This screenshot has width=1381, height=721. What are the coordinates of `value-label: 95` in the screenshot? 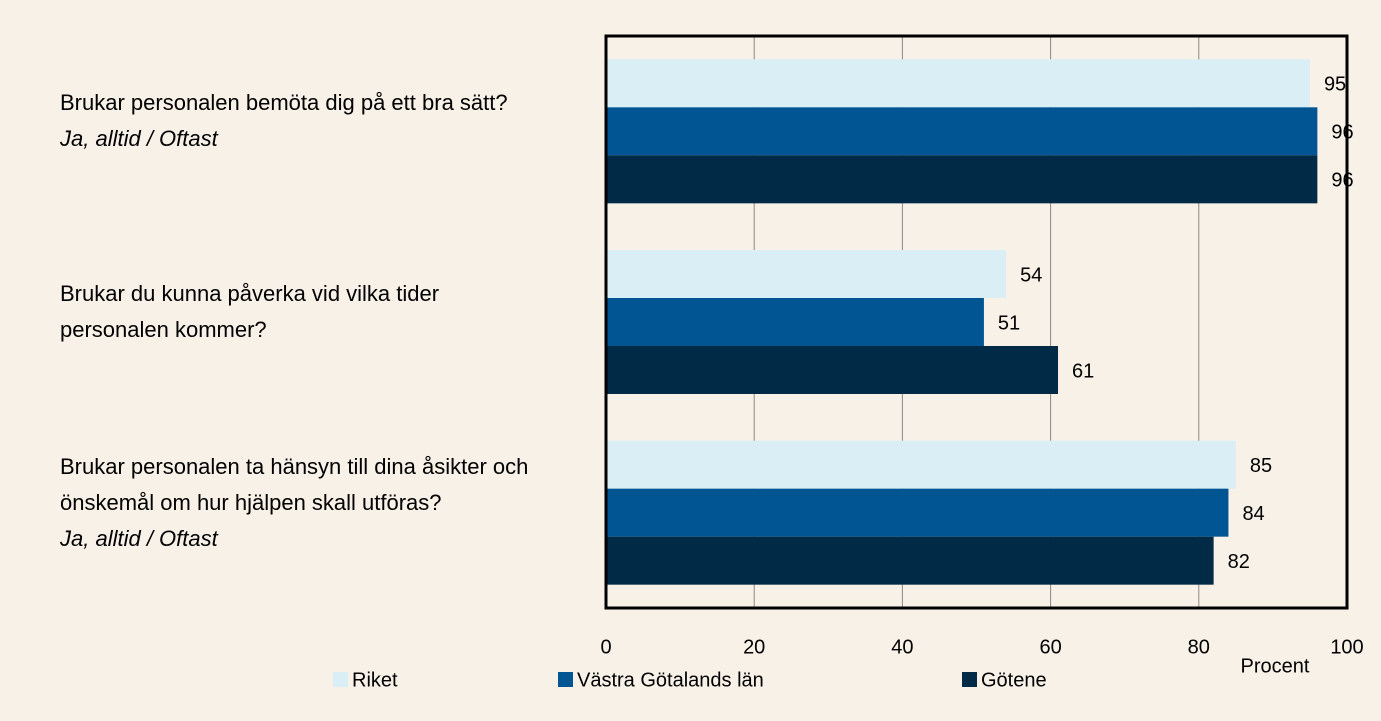 It's located at (1335, 85).